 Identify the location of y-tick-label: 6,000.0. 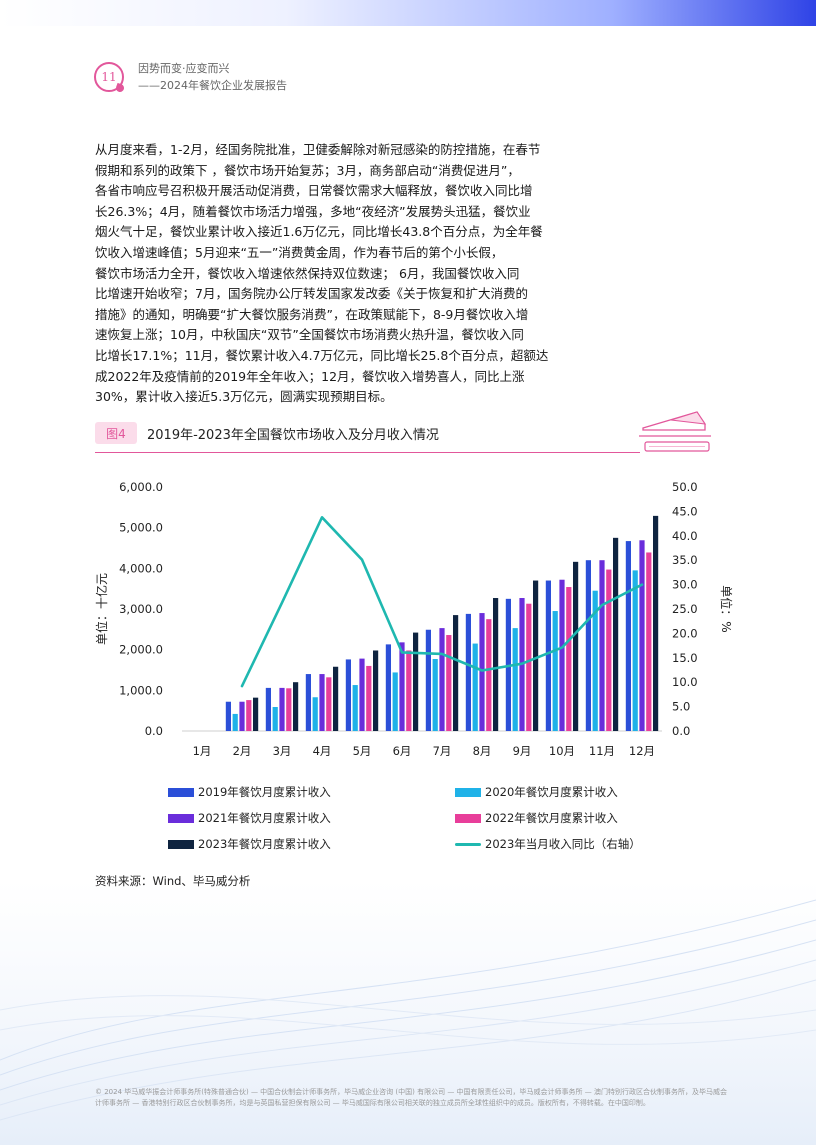
(141, 487).